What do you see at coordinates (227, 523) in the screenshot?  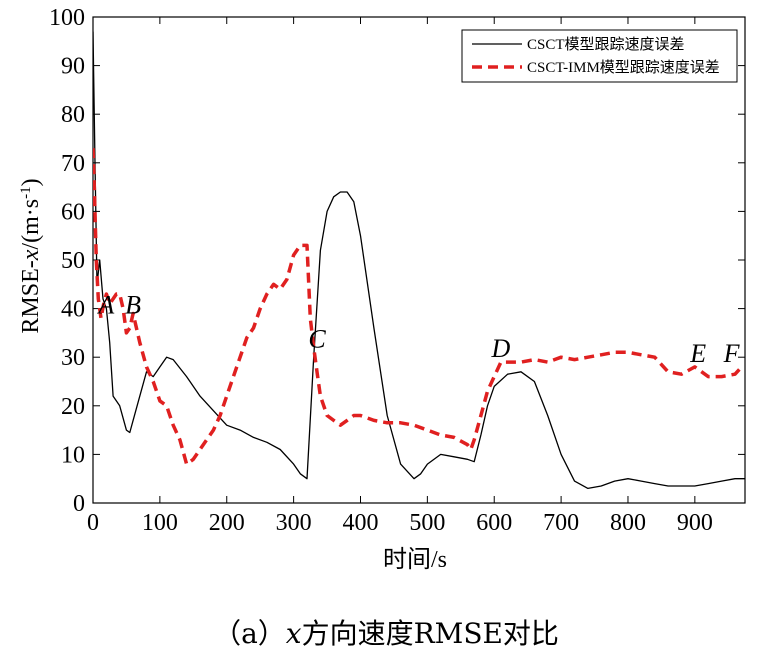 I see `x-tick-label: 200` at bounding box center [227, 523].